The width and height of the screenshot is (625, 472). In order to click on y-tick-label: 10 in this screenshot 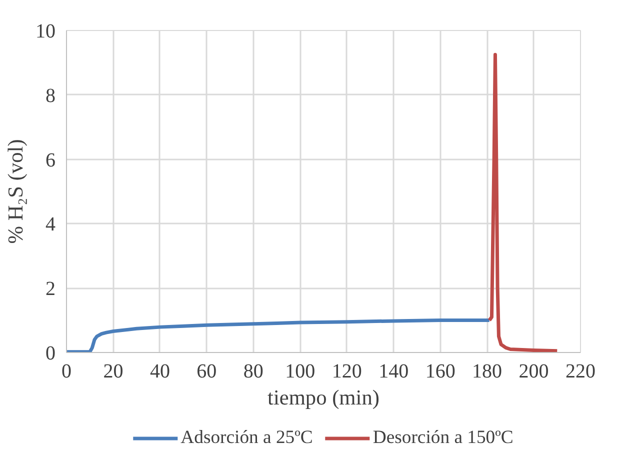, I will do `click(46, 31)`.